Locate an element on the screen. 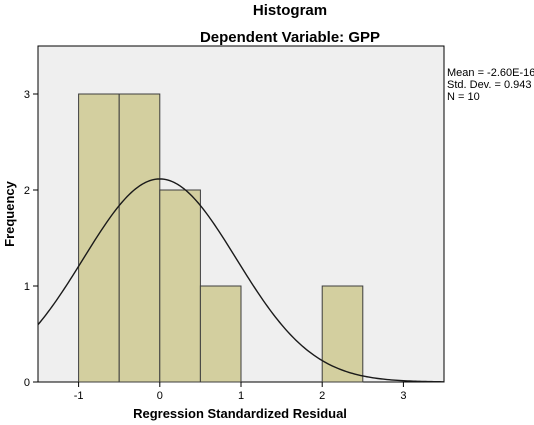 The width and height of the screenshot is (534, 425). stat-mean: Mean = -2.60E-16 is located at coordinates (490, 73).